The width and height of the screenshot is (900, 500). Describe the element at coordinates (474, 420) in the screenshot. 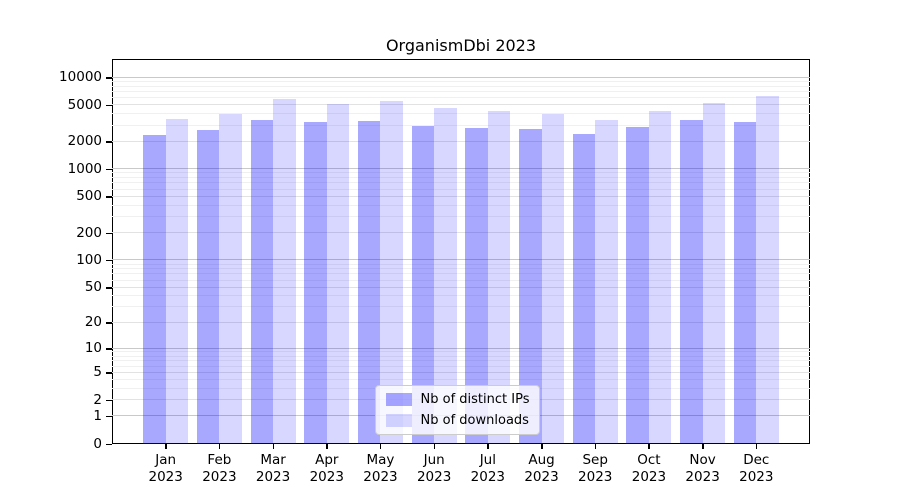

I see `legend-label-downloads: Nb of downloads` at that location.